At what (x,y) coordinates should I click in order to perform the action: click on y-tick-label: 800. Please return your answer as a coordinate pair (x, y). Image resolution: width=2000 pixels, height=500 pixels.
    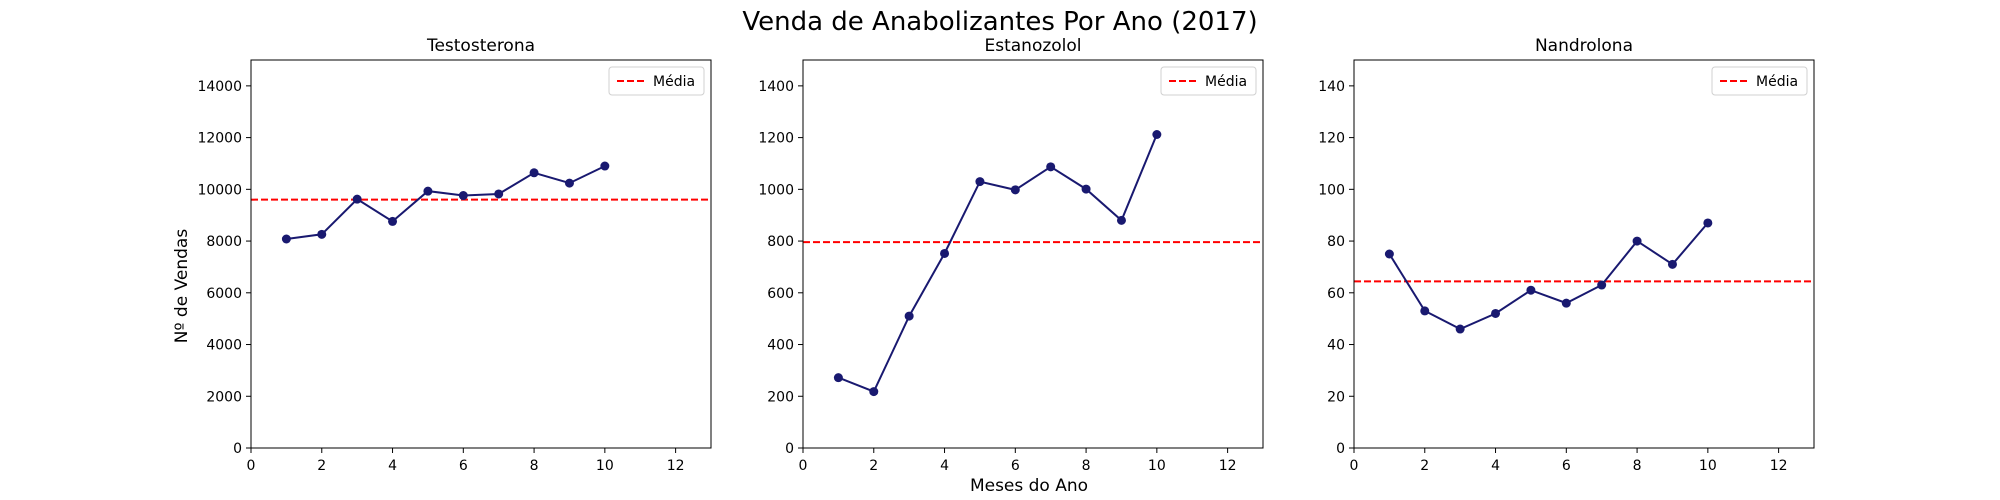
    Looking at the image, I should click on (780, 242).